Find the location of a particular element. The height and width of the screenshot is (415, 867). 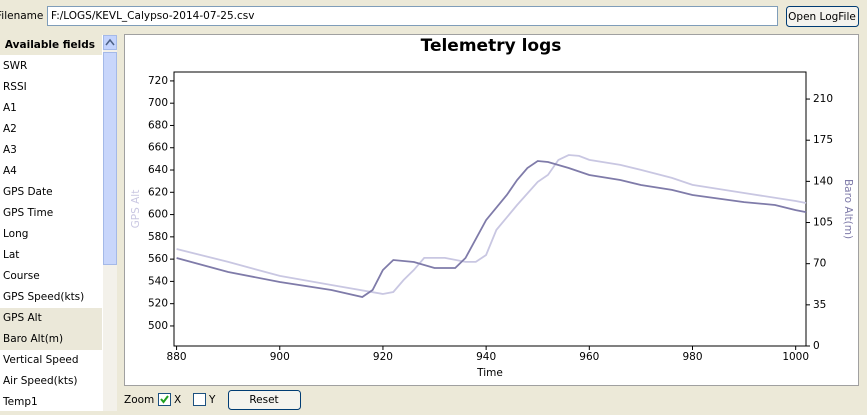

filename-input is located at coordinates (412, 16).